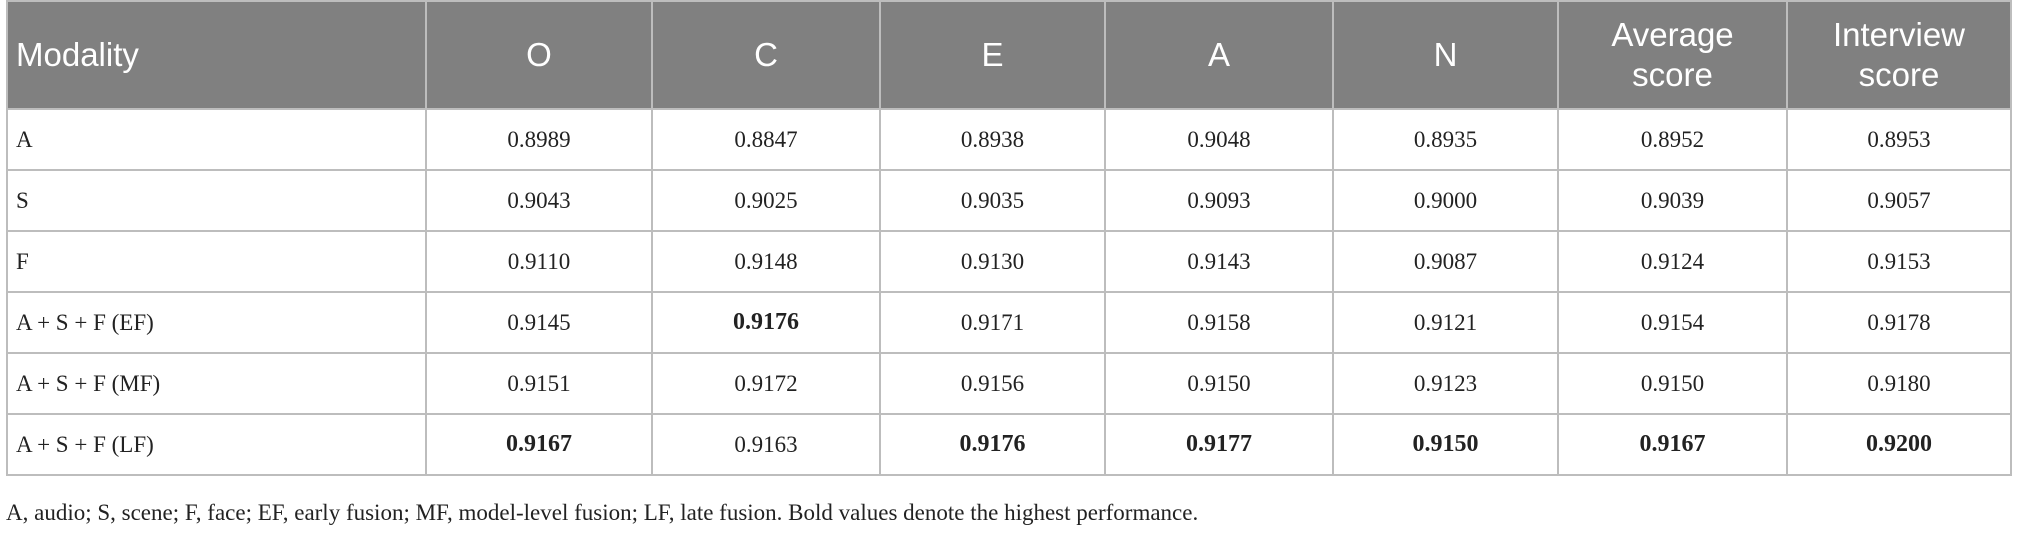 The height and width of the screenshot is (537, 2018). I want to click on header-text: Average score, so click(1672, 54).